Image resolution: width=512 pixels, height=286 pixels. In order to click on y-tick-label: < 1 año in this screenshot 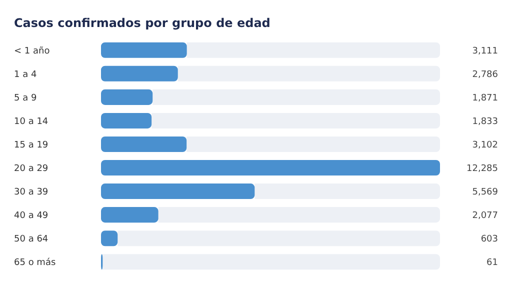, I will do `click(32, 51)`.